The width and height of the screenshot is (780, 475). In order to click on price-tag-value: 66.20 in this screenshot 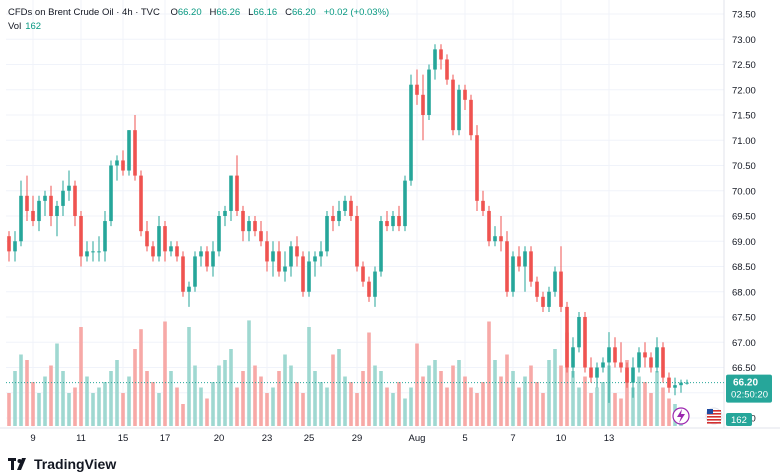, I will do `click(745, 383)`.